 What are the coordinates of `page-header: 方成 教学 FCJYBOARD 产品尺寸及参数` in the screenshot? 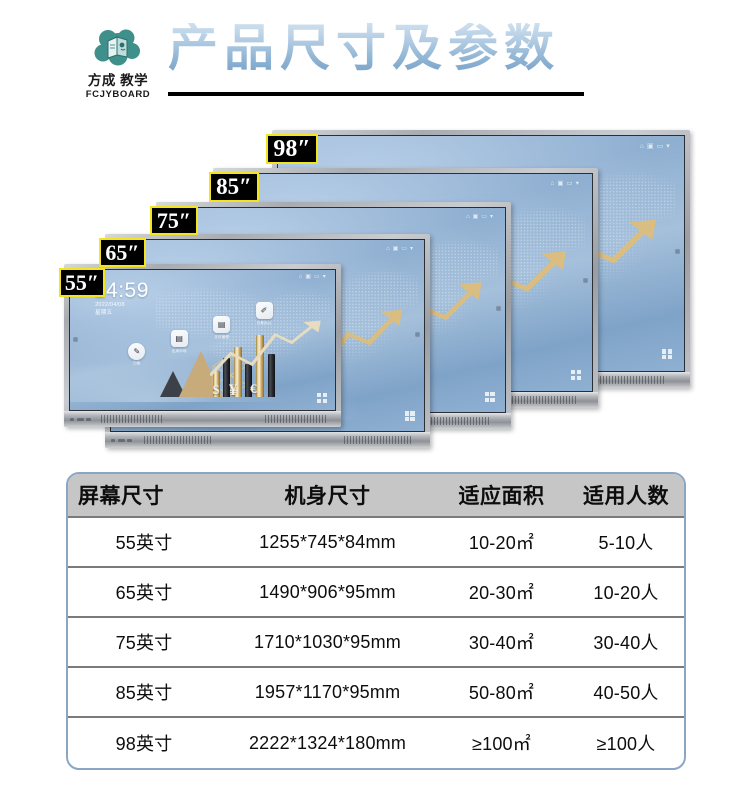 It's located at (375, 57).